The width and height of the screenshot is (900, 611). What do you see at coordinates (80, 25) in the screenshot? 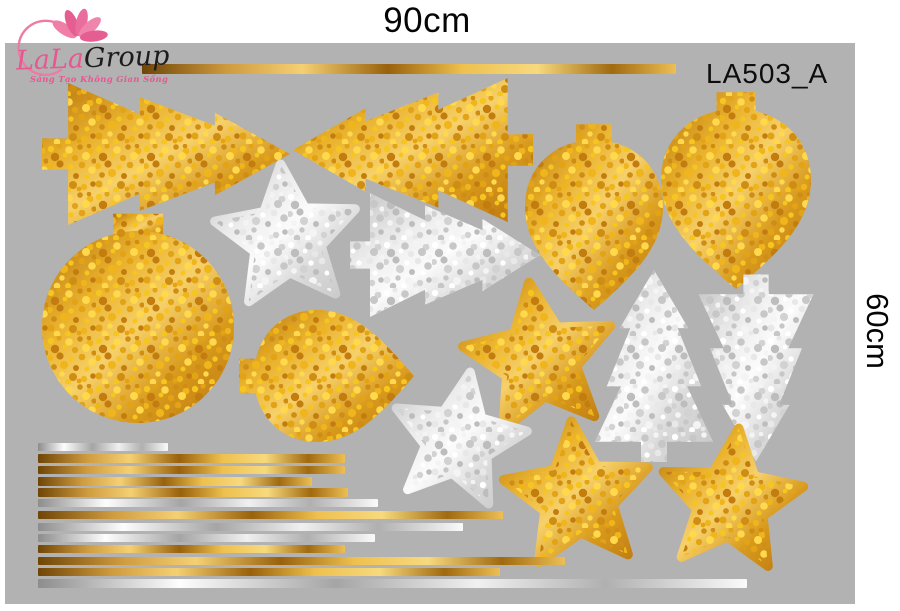
I see `logo-flower-icon` at bounding box center [80, 25].